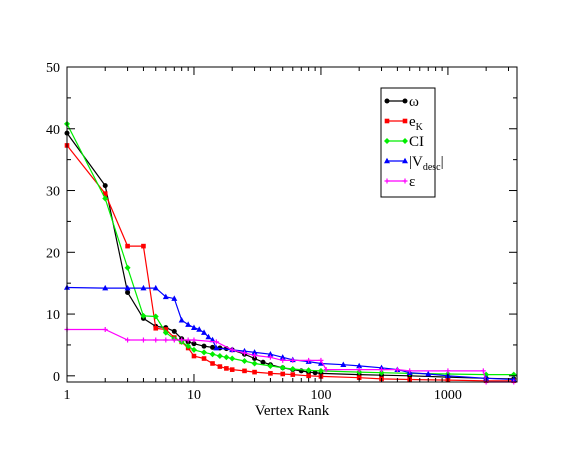 This screenshot has width=581, height=449. Describe the element at coordinates (292, 411) in the screenshot. I see `x-axis-title: Vertex Rank` at that location.